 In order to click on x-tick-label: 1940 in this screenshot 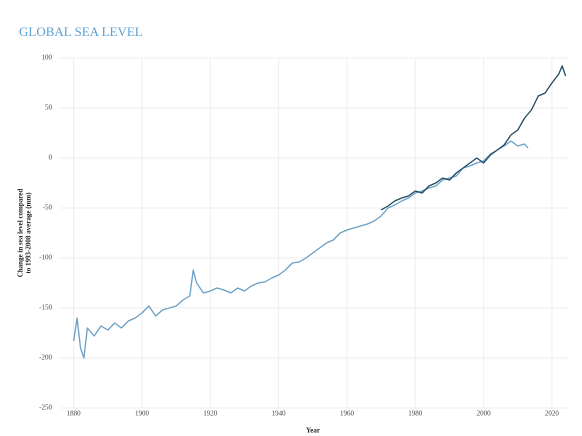, I will do `click(279, 414)`.